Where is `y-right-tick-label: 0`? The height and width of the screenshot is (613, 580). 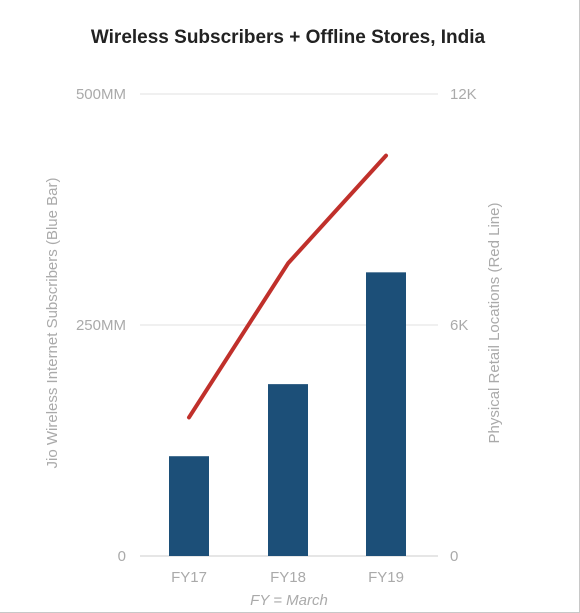
y-right-tick-label: 0 is located at coordinates (454, 556).